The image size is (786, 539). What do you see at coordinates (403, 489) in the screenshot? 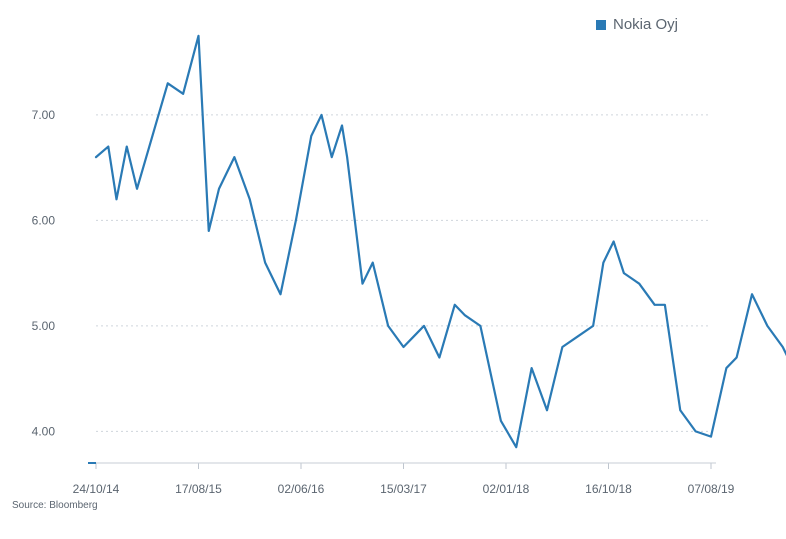
I see `x-tick-label: 15/03/17` at bounding box center [403, 489].